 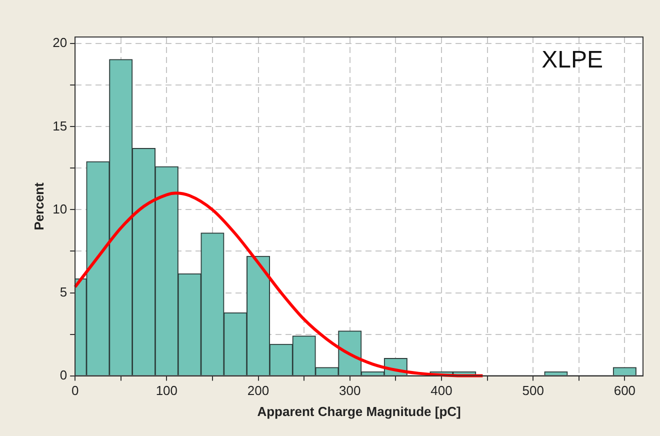 I want to click on annotation: XLPE, so click(x=572, y=60).